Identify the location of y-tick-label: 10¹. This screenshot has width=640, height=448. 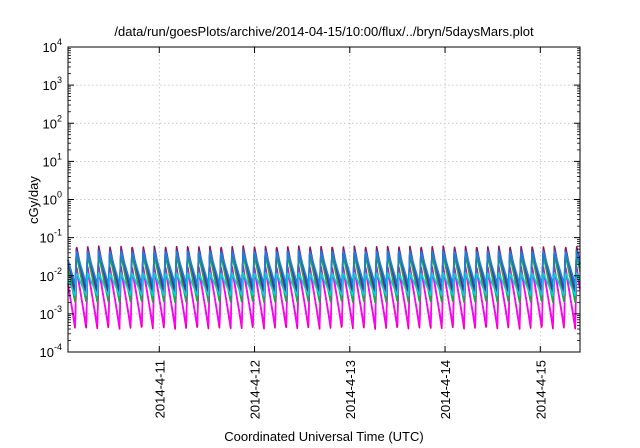
(52, 160).